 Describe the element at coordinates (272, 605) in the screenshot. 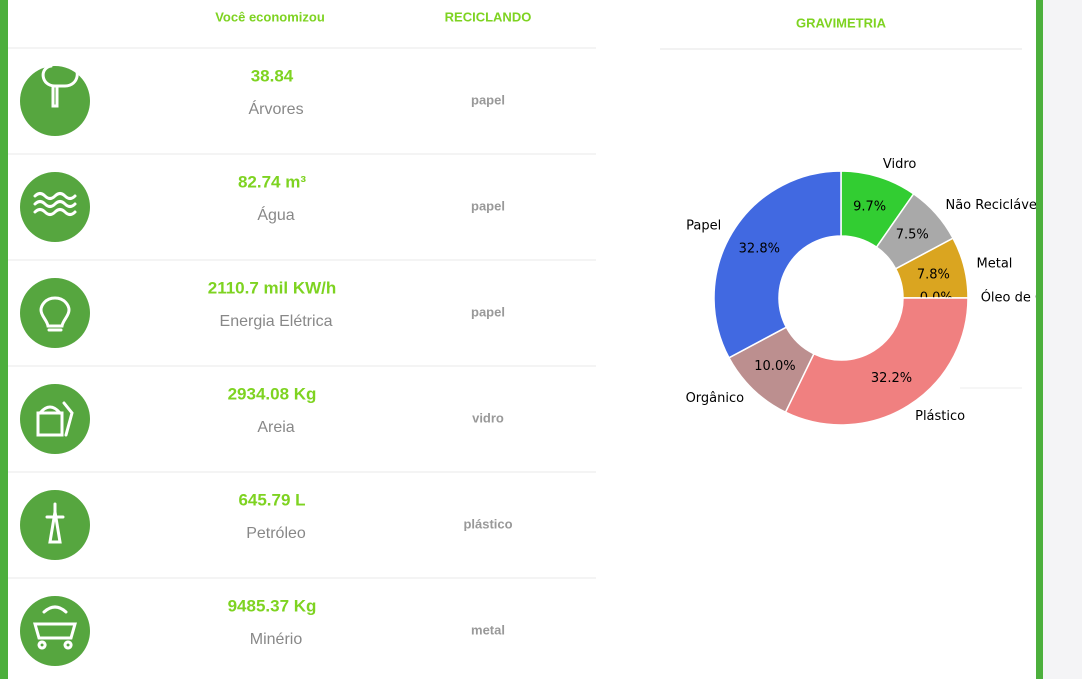

I see `saved-value: 9485.37 Kg` at that location.